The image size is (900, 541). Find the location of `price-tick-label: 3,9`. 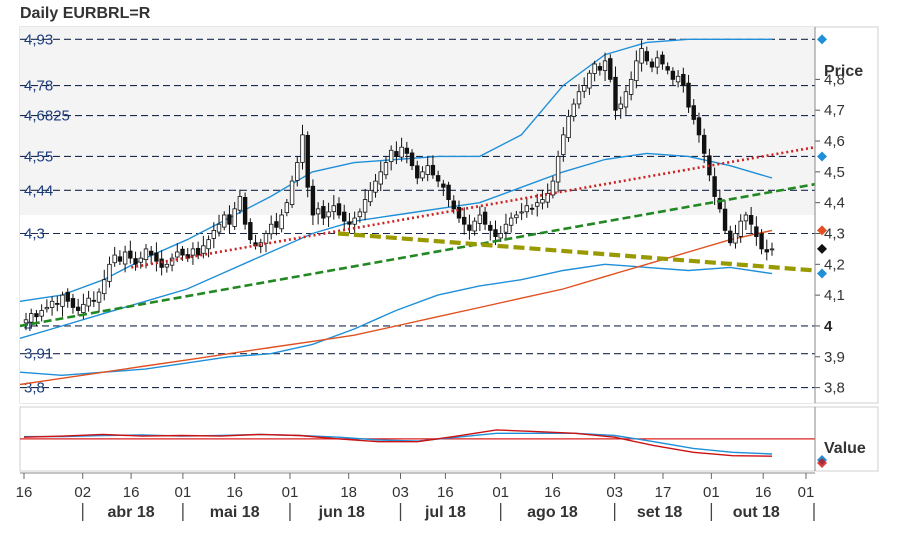

price-tick-label: 3,9 is located at coordinates (834, 357).